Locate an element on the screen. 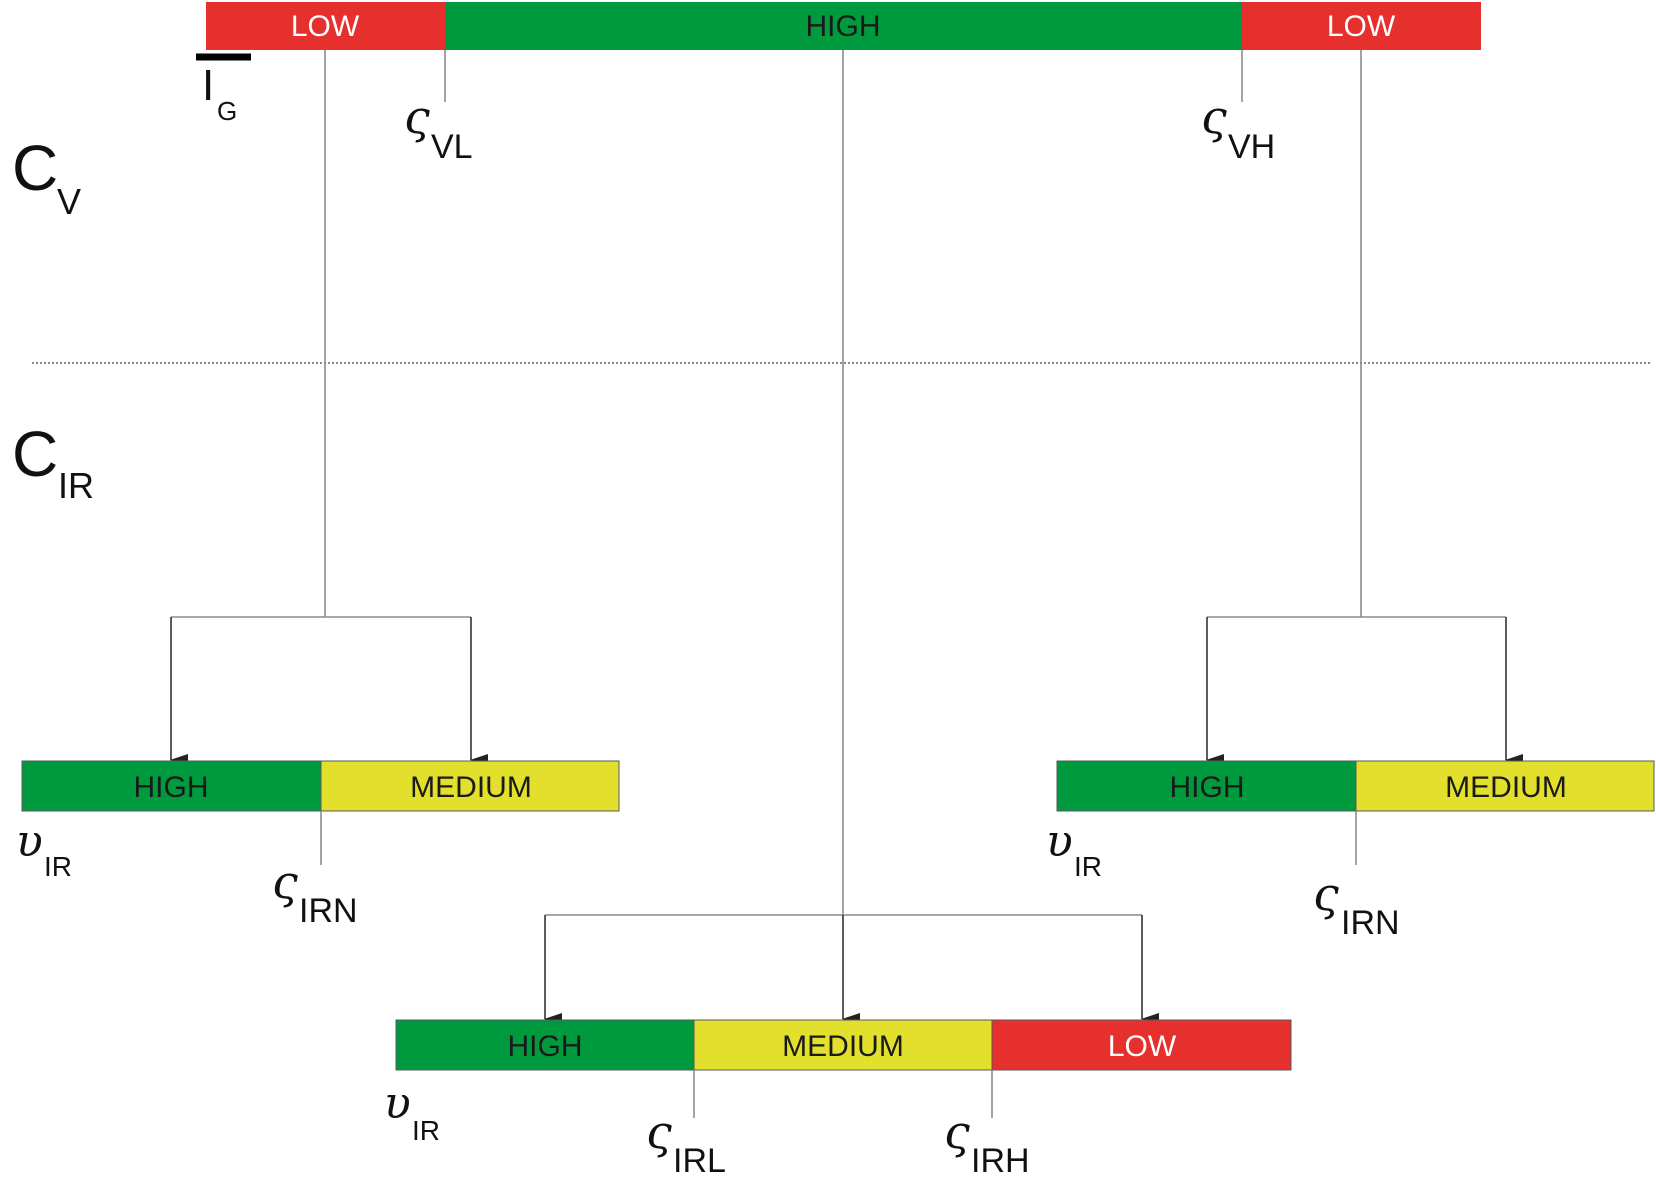  bottom-bar-label-high: HIGH is located at coordinates (545, 1046).